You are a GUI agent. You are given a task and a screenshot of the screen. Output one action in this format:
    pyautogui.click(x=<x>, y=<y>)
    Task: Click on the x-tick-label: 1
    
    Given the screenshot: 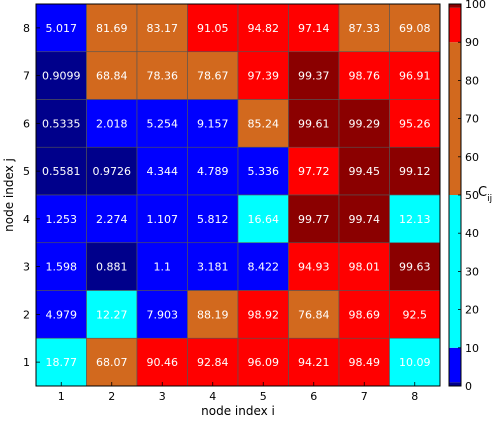 What is the action you would take?
    pyautogui.click(x=61, y=396)
    